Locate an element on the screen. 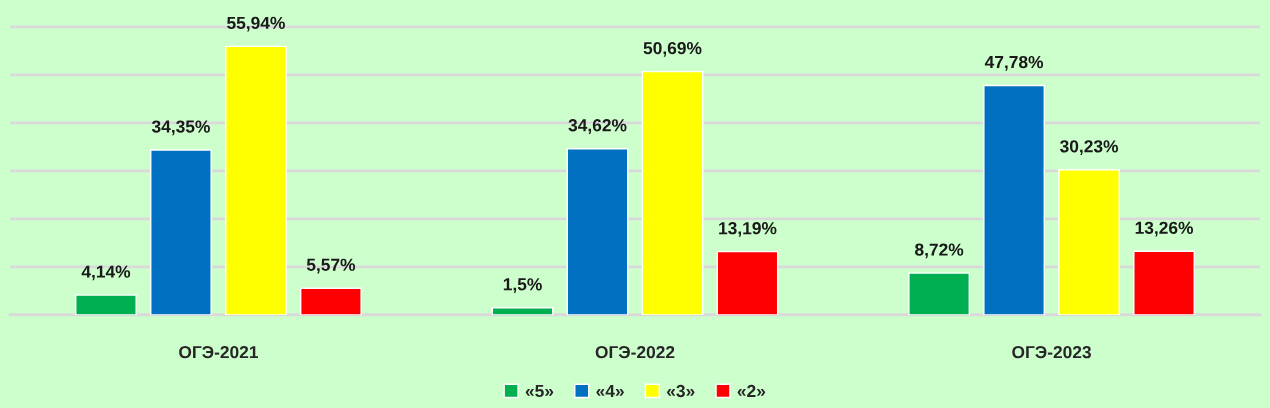 This screenshot has height=408, width=1270. data-label: 13,19% is located at coordinates (748, 229).